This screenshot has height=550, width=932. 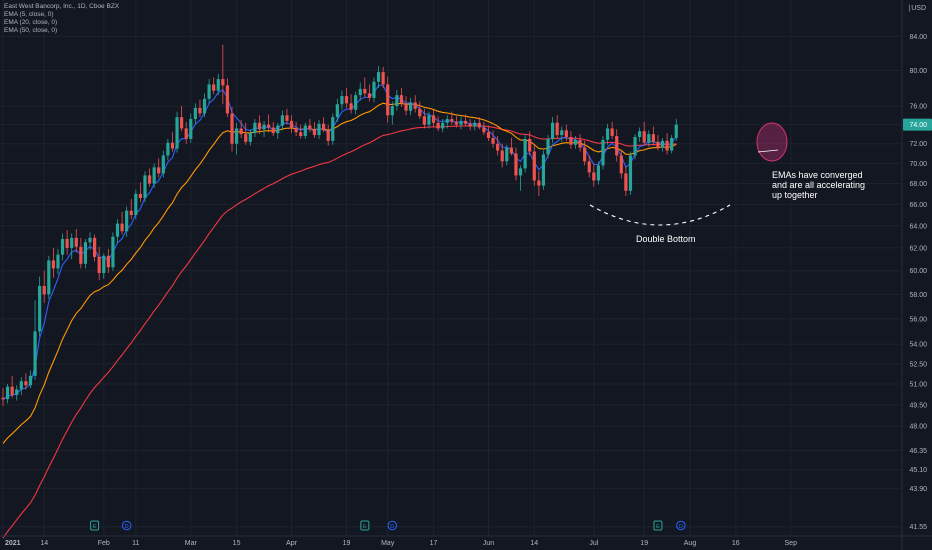 I want to click on double-bottom-annotation: Double Bottom, so click(x=666, y=239).